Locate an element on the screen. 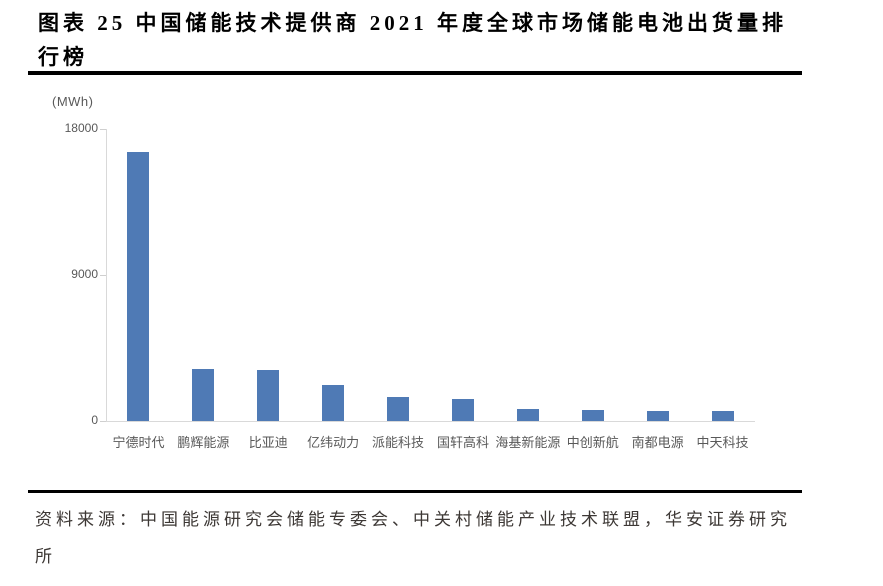 This screenshot has height=586, width=883. x-axis-category-label: 中天科技 is located at coordinates (722, 442).